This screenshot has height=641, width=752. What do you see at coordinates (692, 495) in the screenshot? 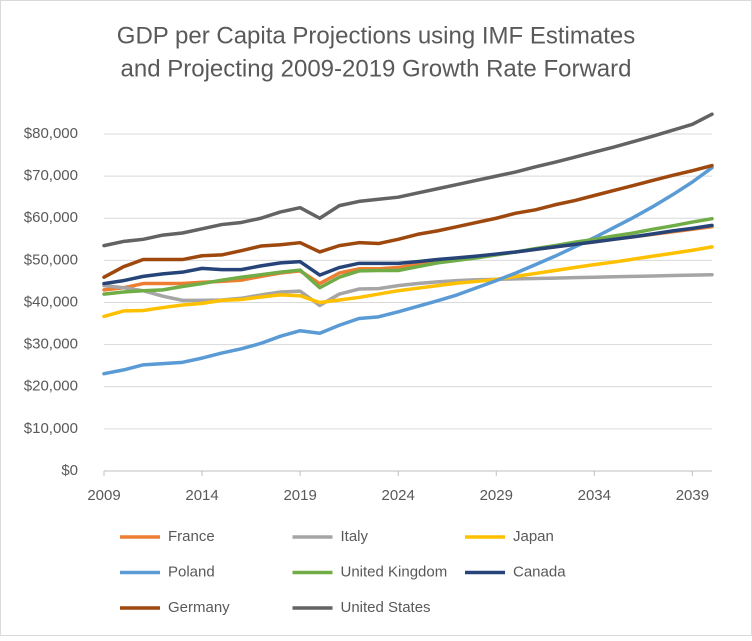
I see `x-tick-label: 2039` at bounding box center [692, 495].